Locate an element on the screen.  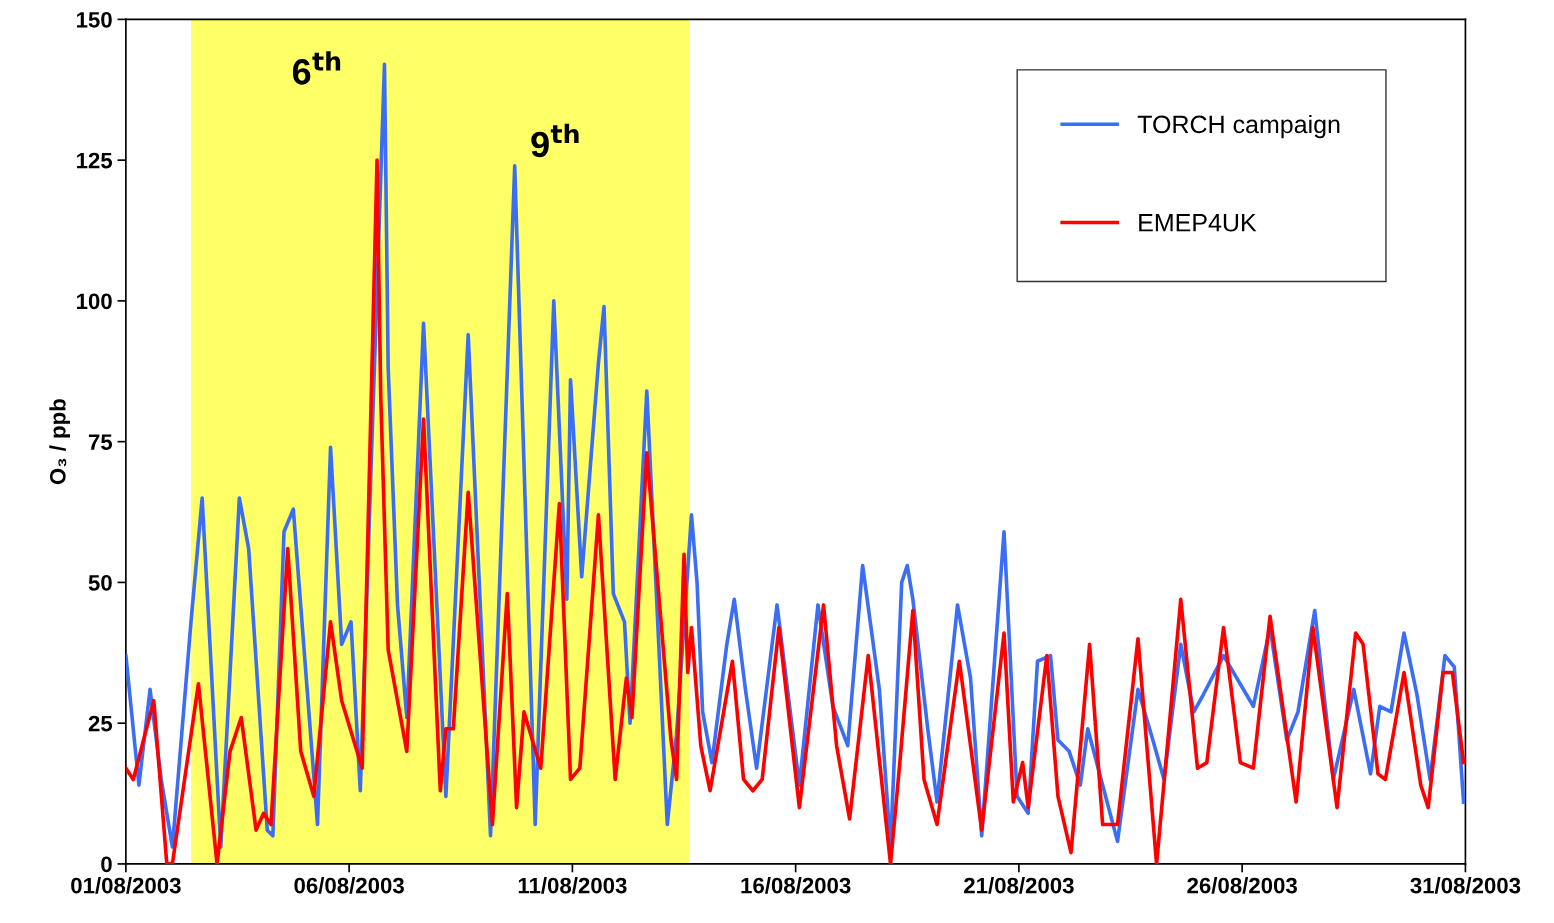
y-tick-label: 50 is located at coordinates (100, 582).